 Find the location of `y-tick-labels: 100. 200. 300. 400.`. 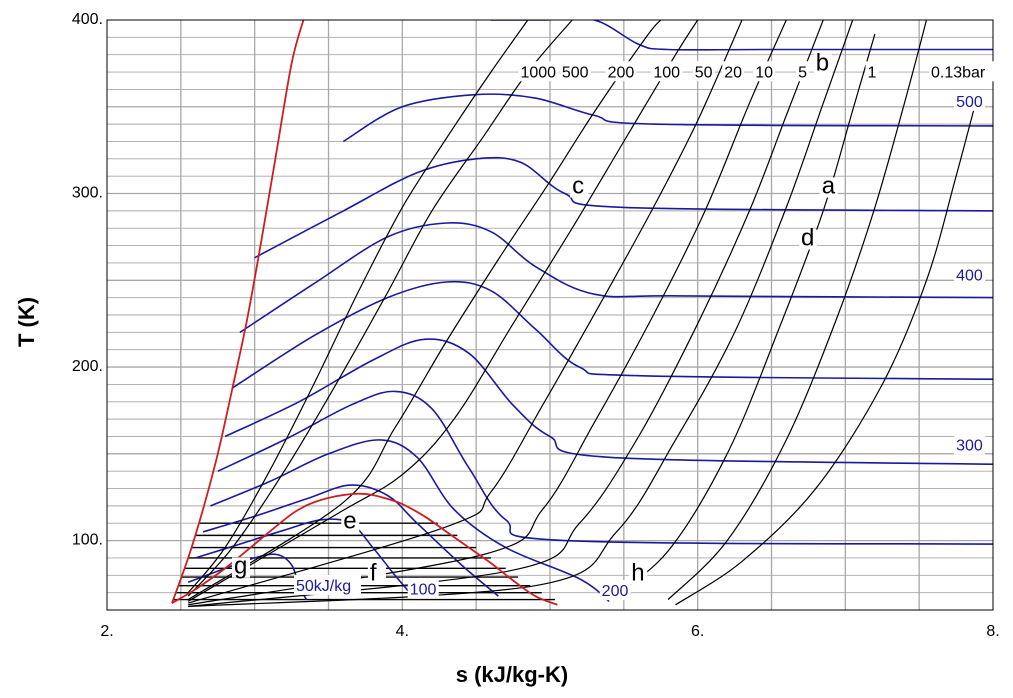

y-tick-labels: 100. 200. 300. 400. is located at coordinates (87, 280).